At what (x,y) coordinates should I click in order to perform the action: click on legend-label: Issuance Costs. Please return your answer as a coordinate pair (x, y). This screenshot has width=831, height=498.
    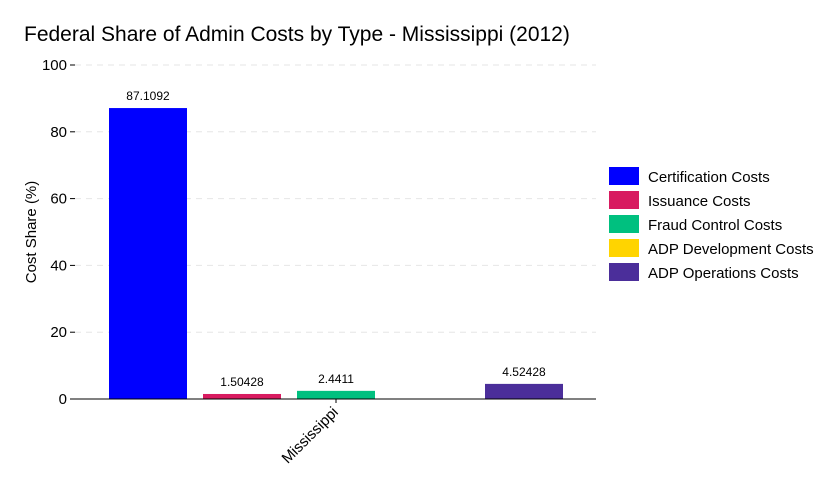
    Looking at the image, I should click on (699, 201).